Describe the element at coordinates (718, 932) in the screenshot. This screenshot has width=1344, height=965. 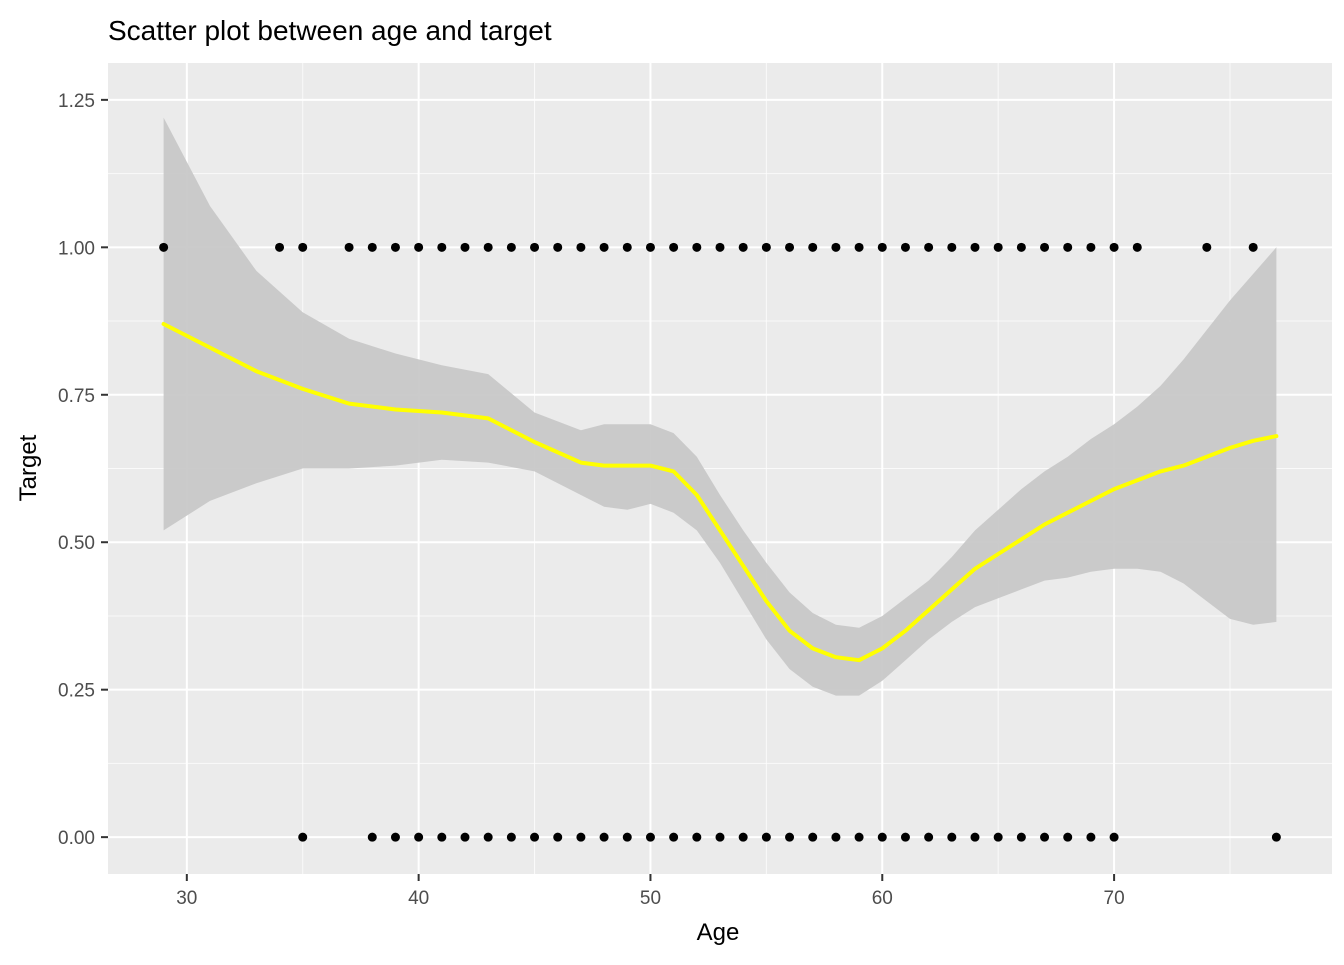
I see `x-axis-label: Age` at that location.